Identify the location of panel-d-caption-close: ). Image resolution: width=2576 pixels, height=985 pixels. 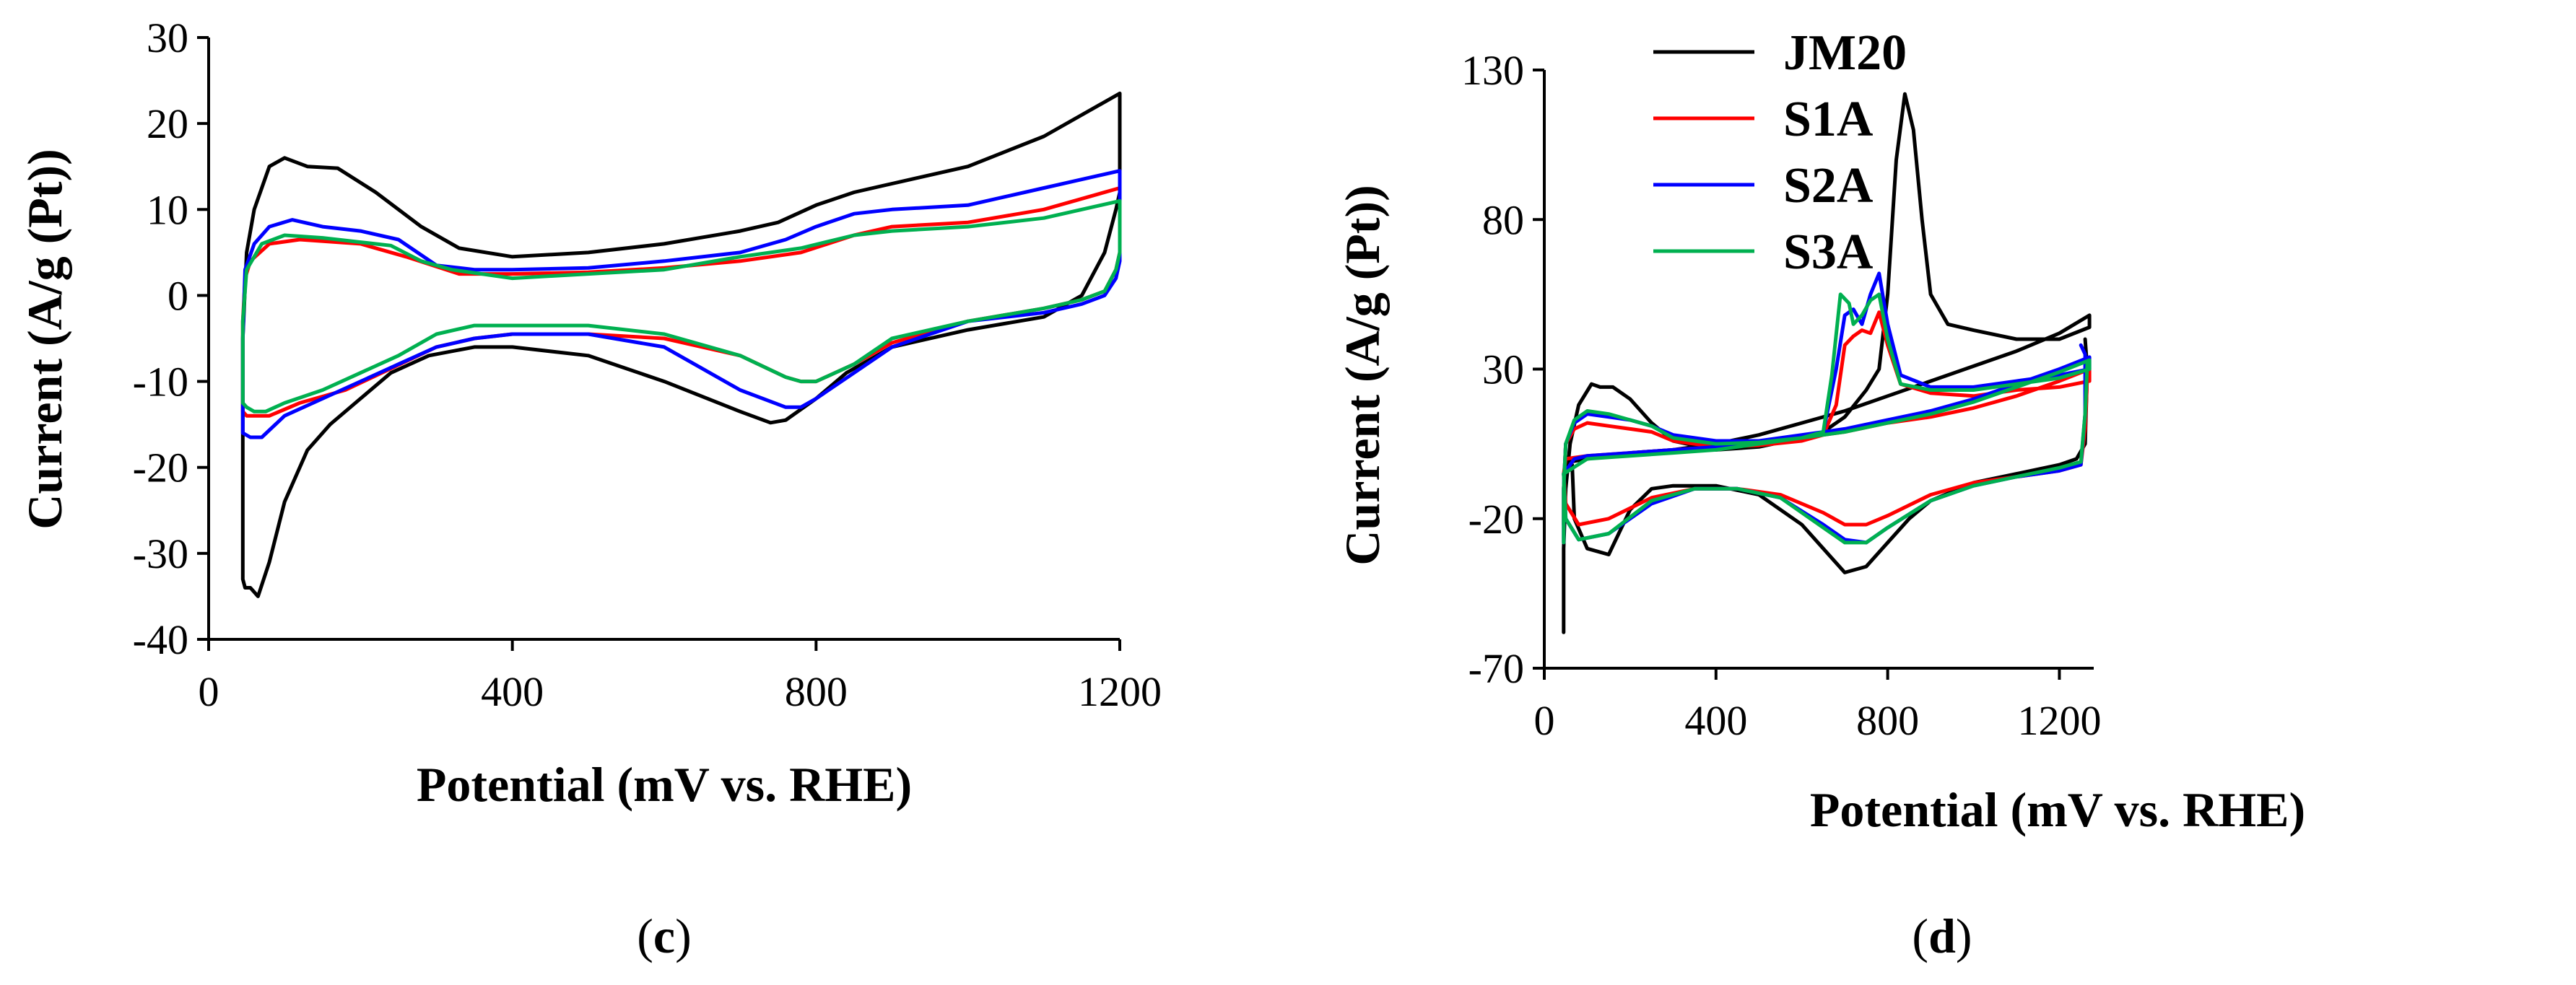
(1964, 936).